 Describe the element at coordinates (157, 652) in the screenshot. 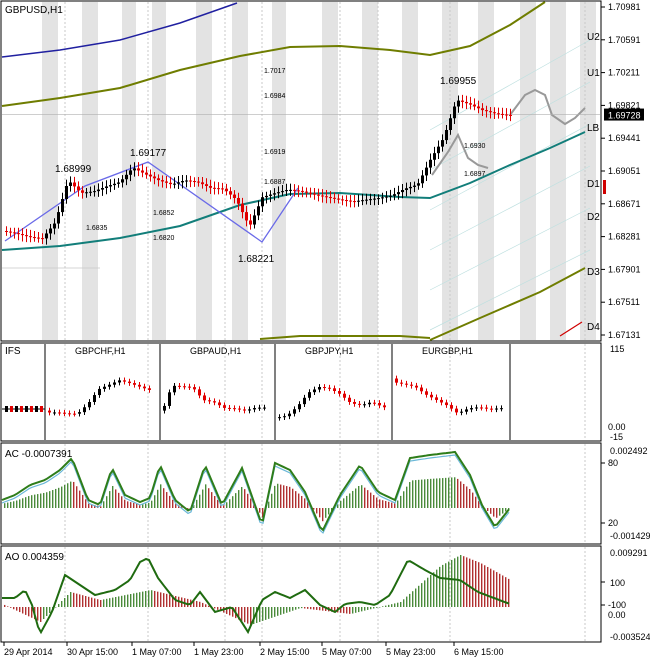

I see `time-tick-label: 1 May 07:00` at that location.